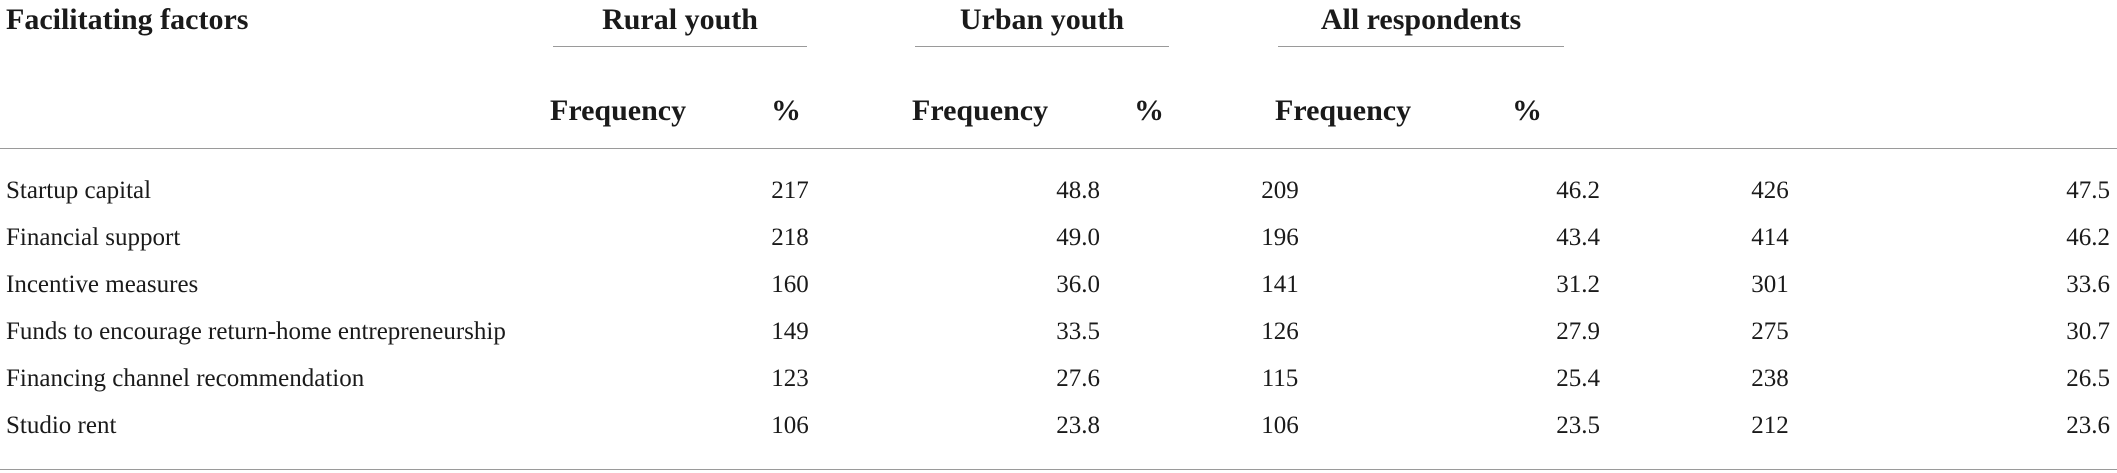  What do you see at coordinates (1578, 378) in the screenshot?
I see `cell-urban-percent: 25.4` at bounding box center [1578, 378].